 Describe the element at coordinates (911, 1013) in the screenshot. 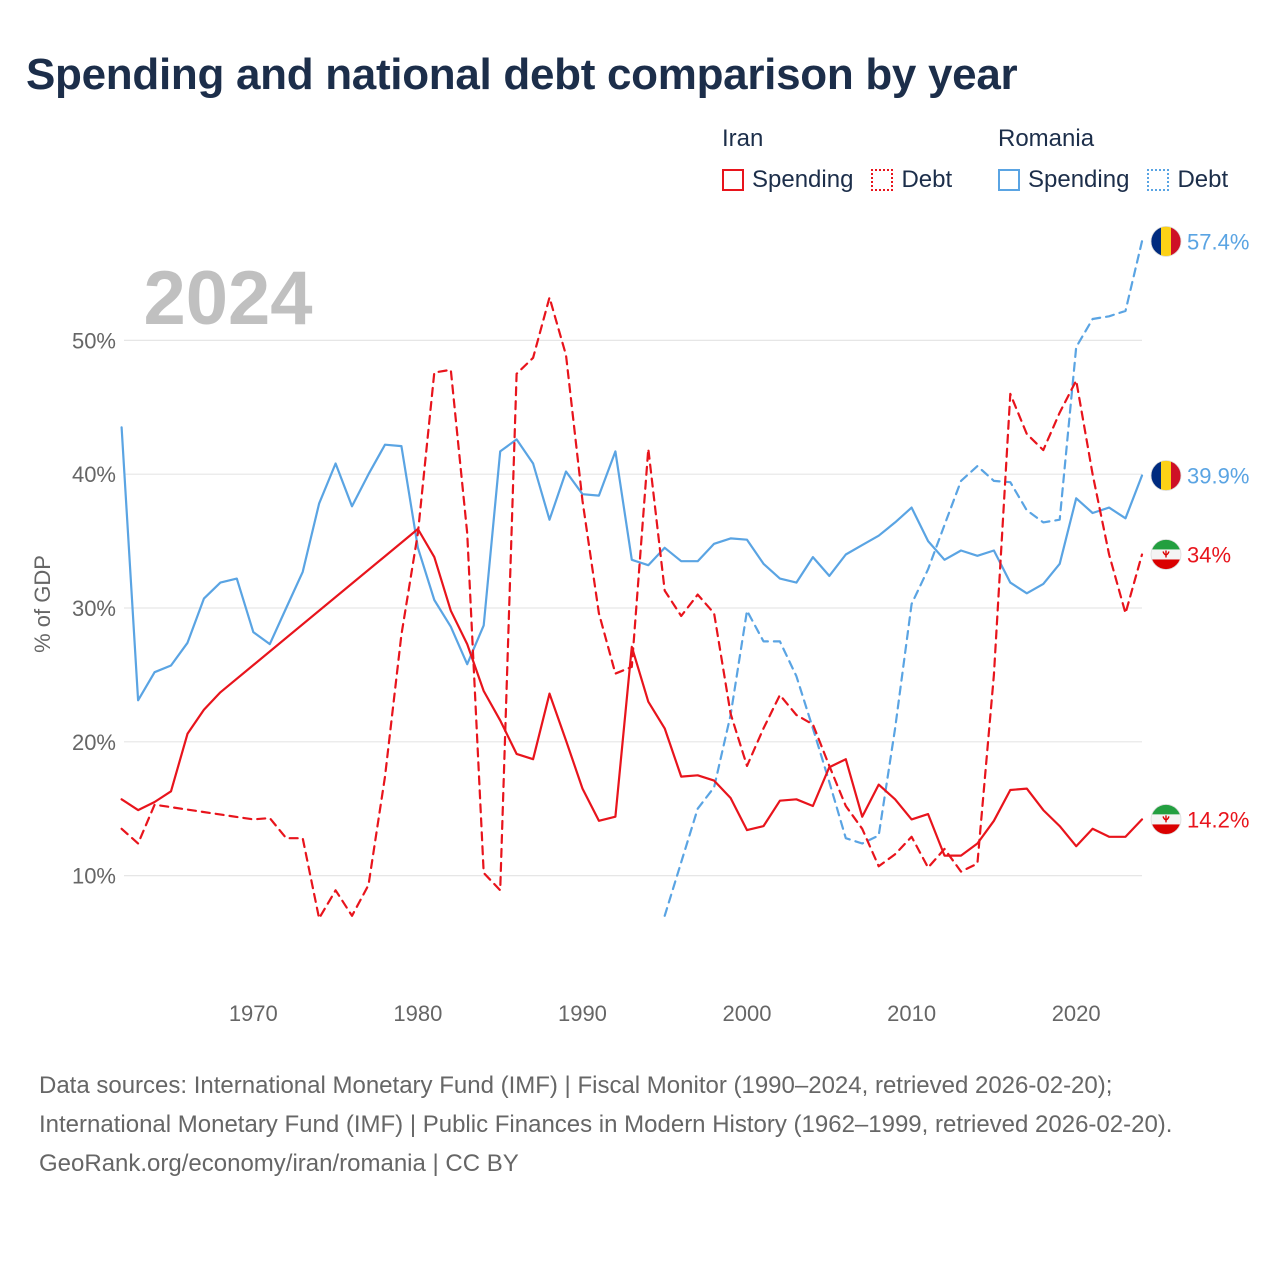

I see `x-tick-label: 2010` at that location.